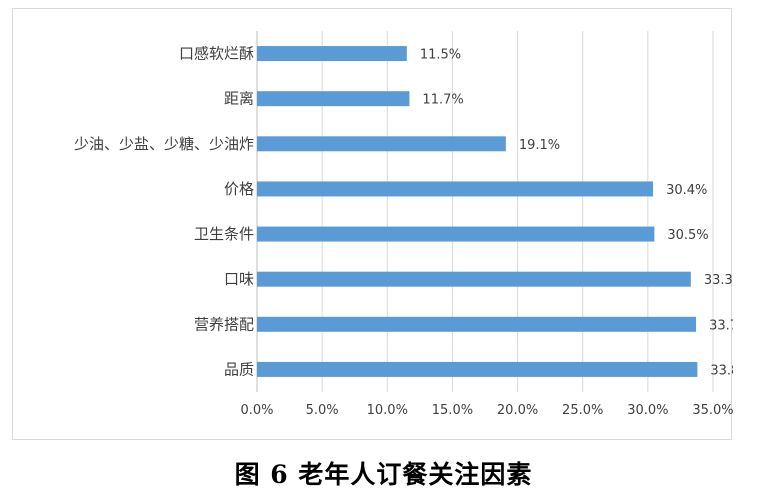  Describe the element at coordinates (256, 410) in the screenshot. I see `x-tick-label: 0.0%` at that location.